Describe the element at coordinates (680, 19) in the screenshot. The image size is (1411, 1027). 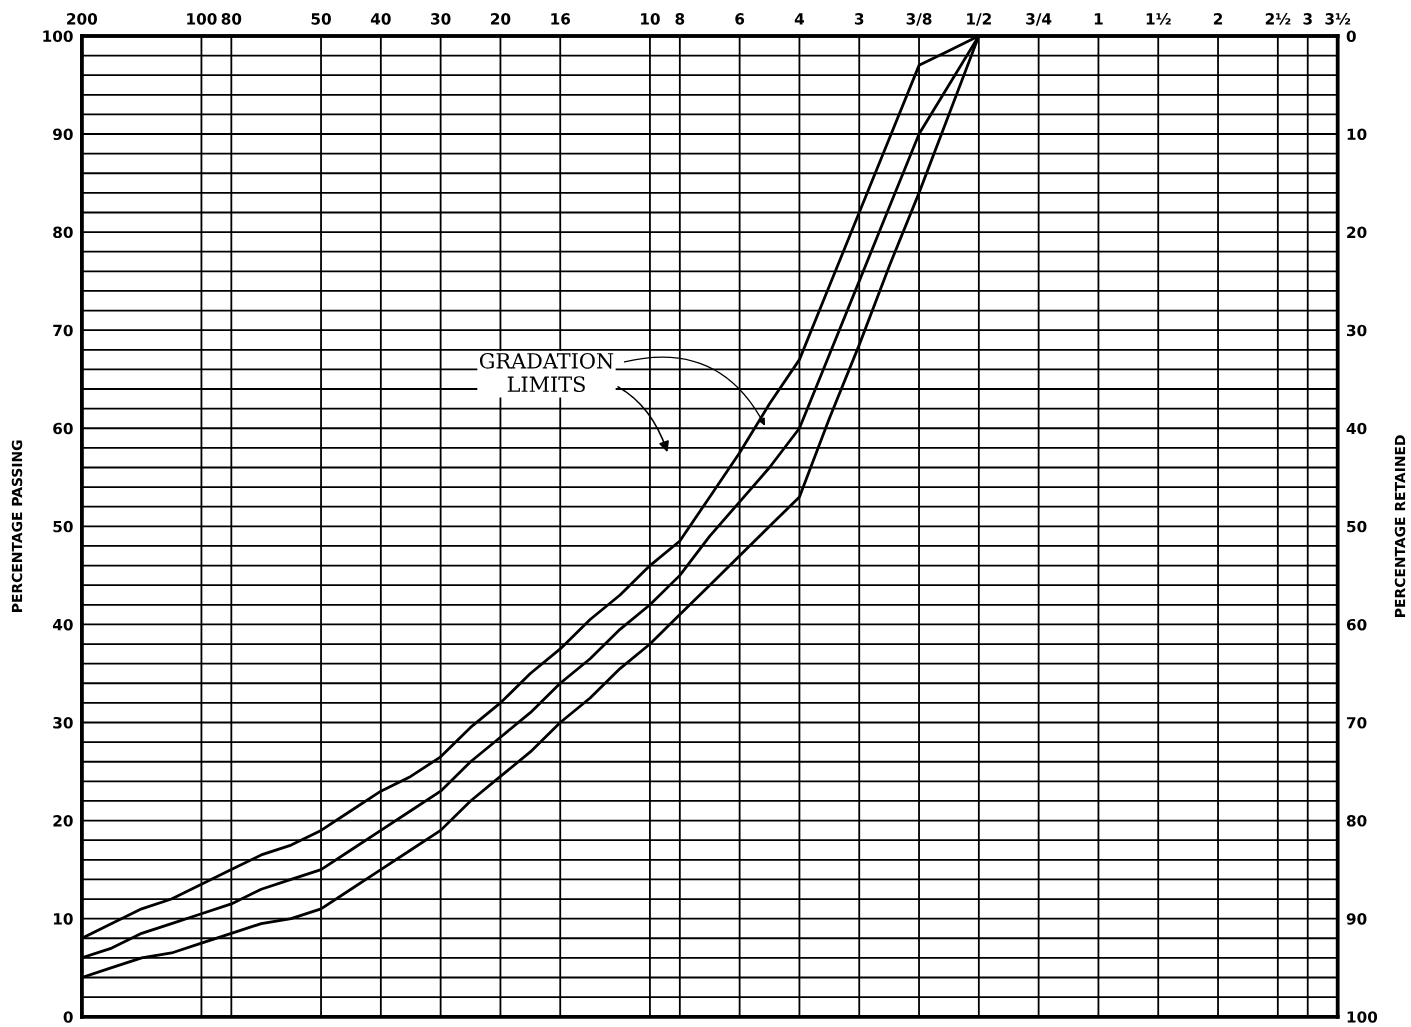
I see `x-tick-label: 8` at that location.